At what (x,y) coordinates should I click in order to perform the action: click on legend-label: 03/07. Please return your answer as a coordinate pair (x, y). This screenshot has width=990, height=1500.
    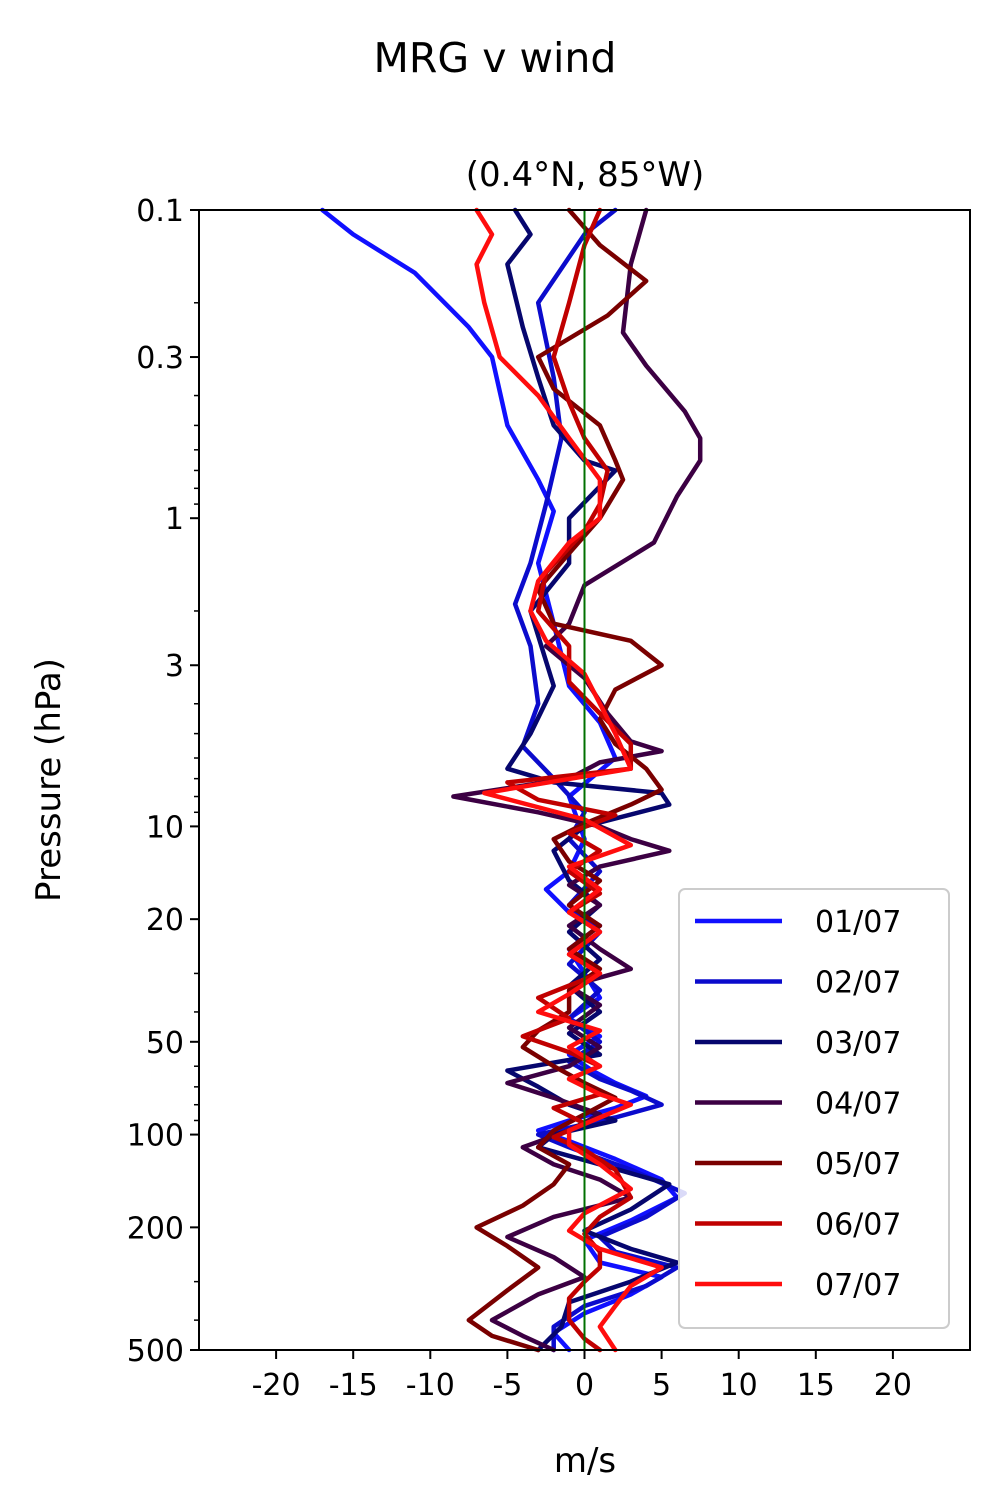
    Looking at the image, I should click on (858, 1043).